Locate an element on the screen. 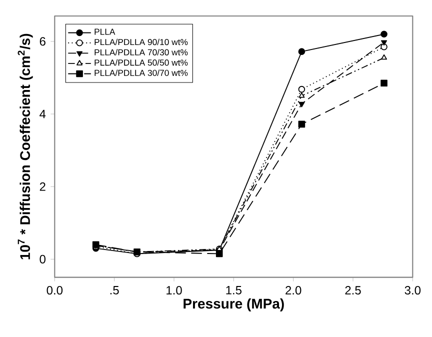 This screenshot has height=337, width=432. x-axis-title: Pressure (MPa) is located at coordinates (234, 305).